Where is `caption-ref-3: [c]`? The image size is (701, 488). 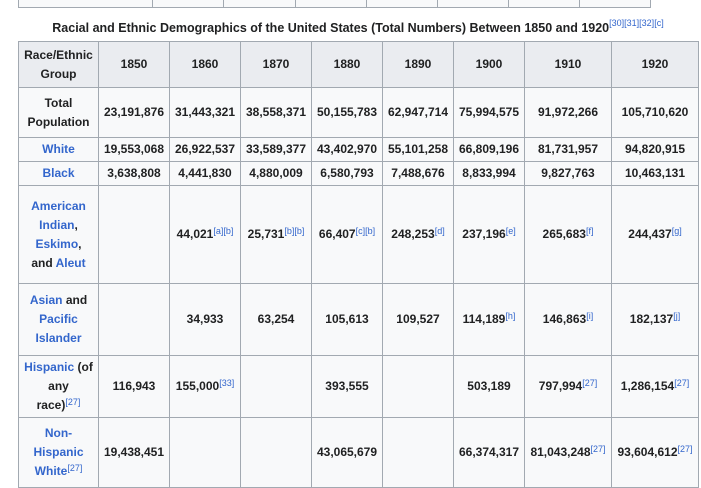
caption-ref-3: [c] is located at coordinates (659, 23).